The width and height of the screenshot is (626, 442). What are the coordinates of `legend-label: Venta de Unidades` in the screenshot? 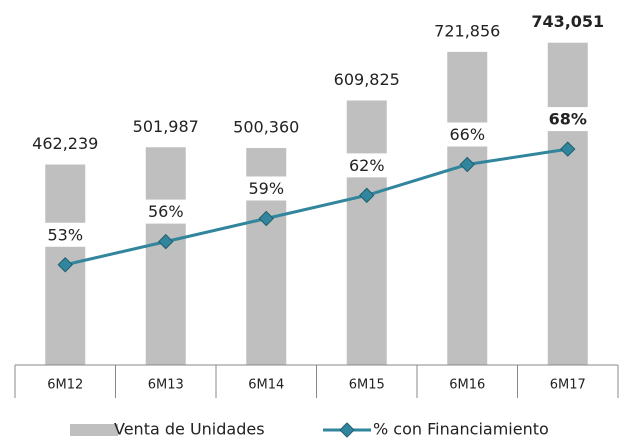 It's located at (189, 429).